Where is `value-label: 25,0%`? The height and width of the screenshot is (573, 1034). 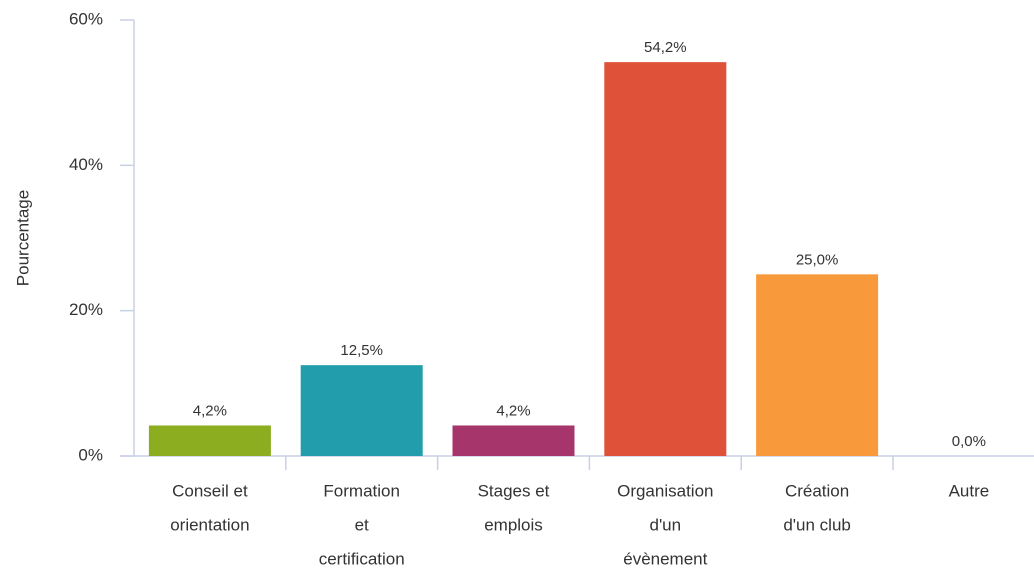 value-label: 25,0% is located at coordinates (817, 259).